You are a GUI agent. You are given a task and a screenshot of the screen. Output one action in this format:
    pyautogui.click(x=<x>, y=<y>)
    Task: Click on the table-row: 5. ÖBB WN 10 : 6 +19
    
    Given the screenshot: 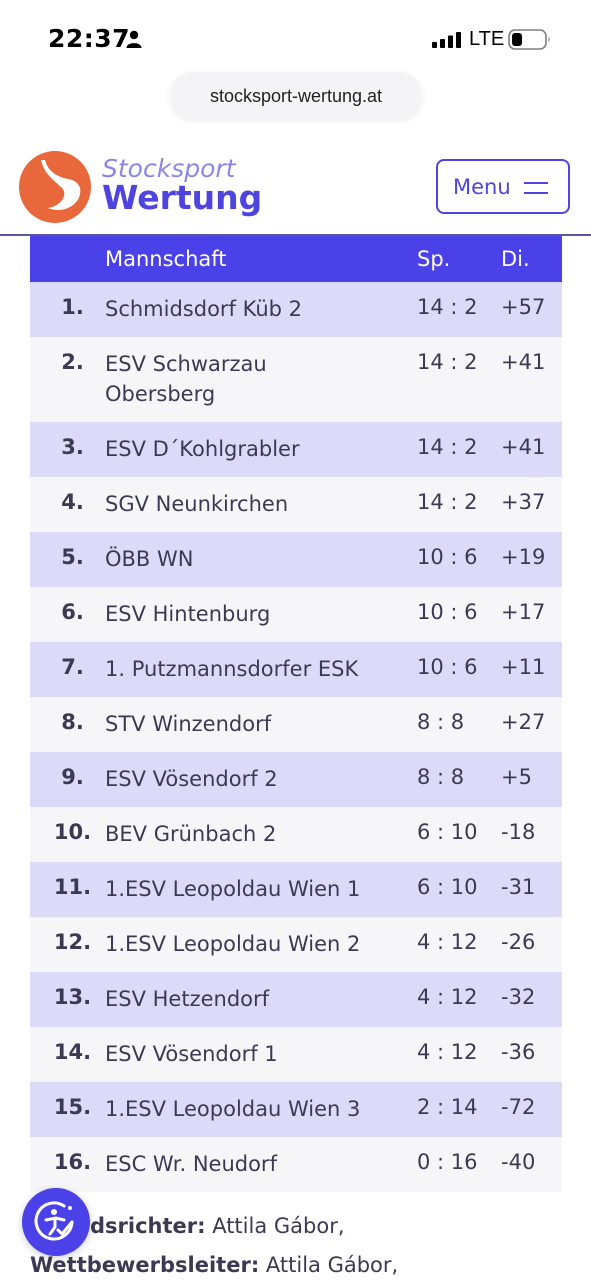 What is the action you would take?
    pyautogui.click(x=296, y=559)
    